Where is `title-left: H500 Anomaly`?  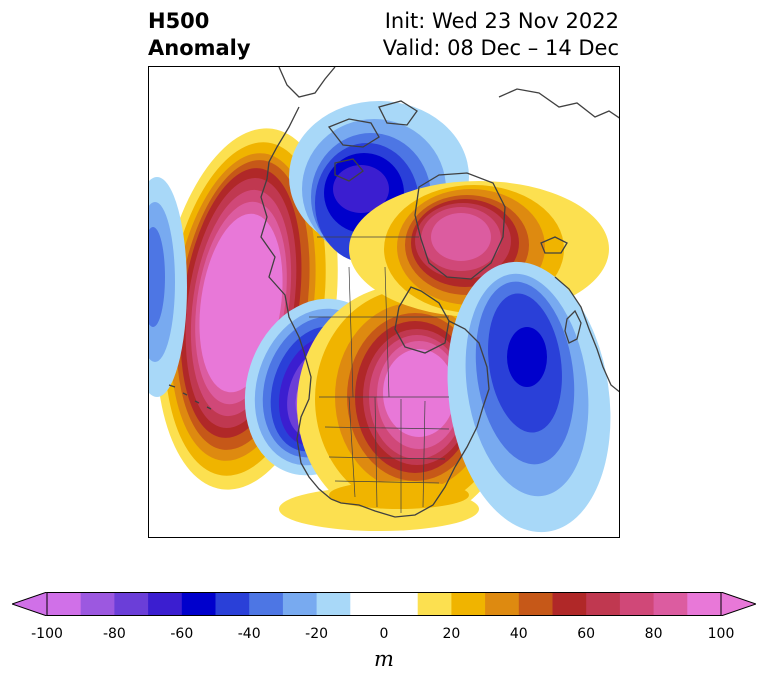 title-left: H500 Anomaly is located at coordinates (199, 35).